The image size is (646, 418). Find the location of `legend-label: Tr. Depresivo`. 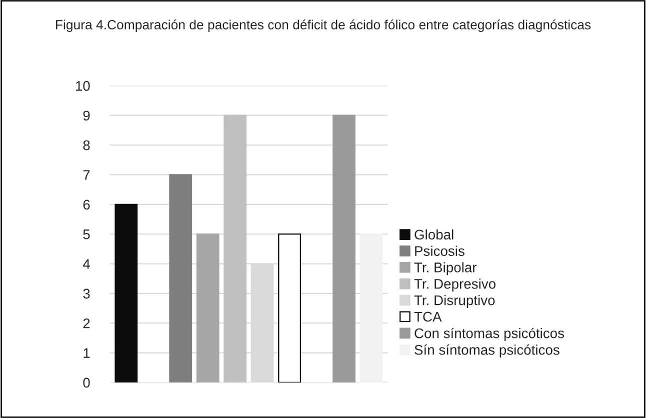

legend-label: Tr. Depresivo is located at coordinates (455, 285).